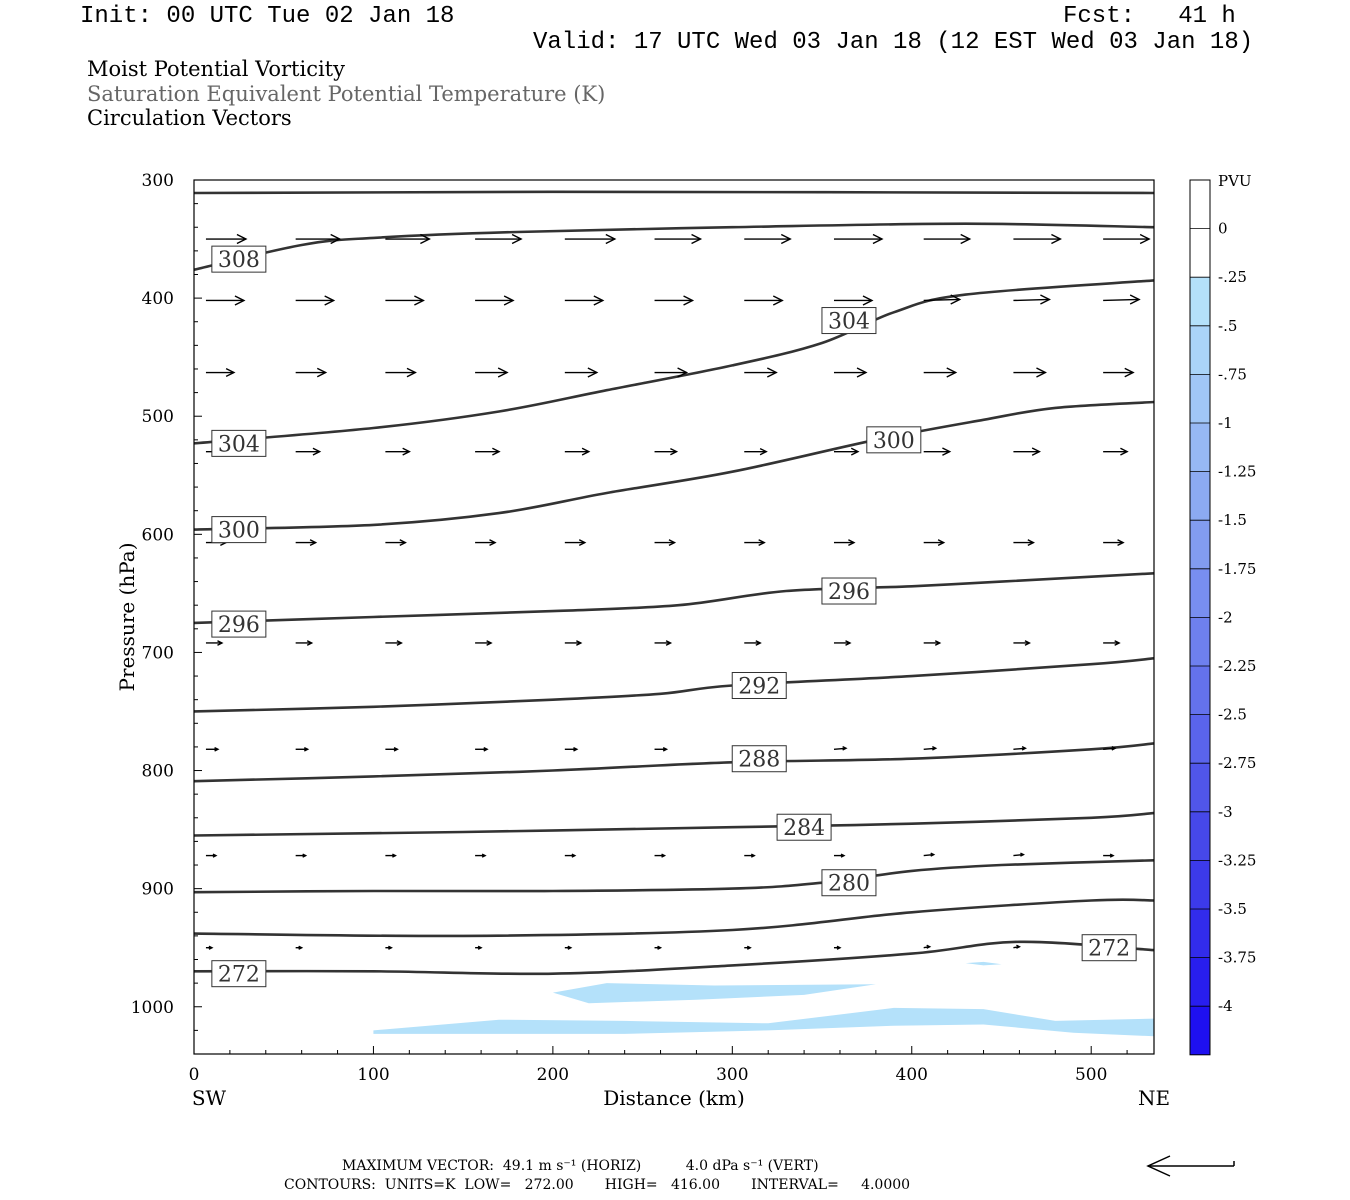 The image size is (1350, 1200). What do you see at coordinates (732, 1075) in the screenshot?
I see `x-tick-label: 300` at bounding box center [732, 1075].